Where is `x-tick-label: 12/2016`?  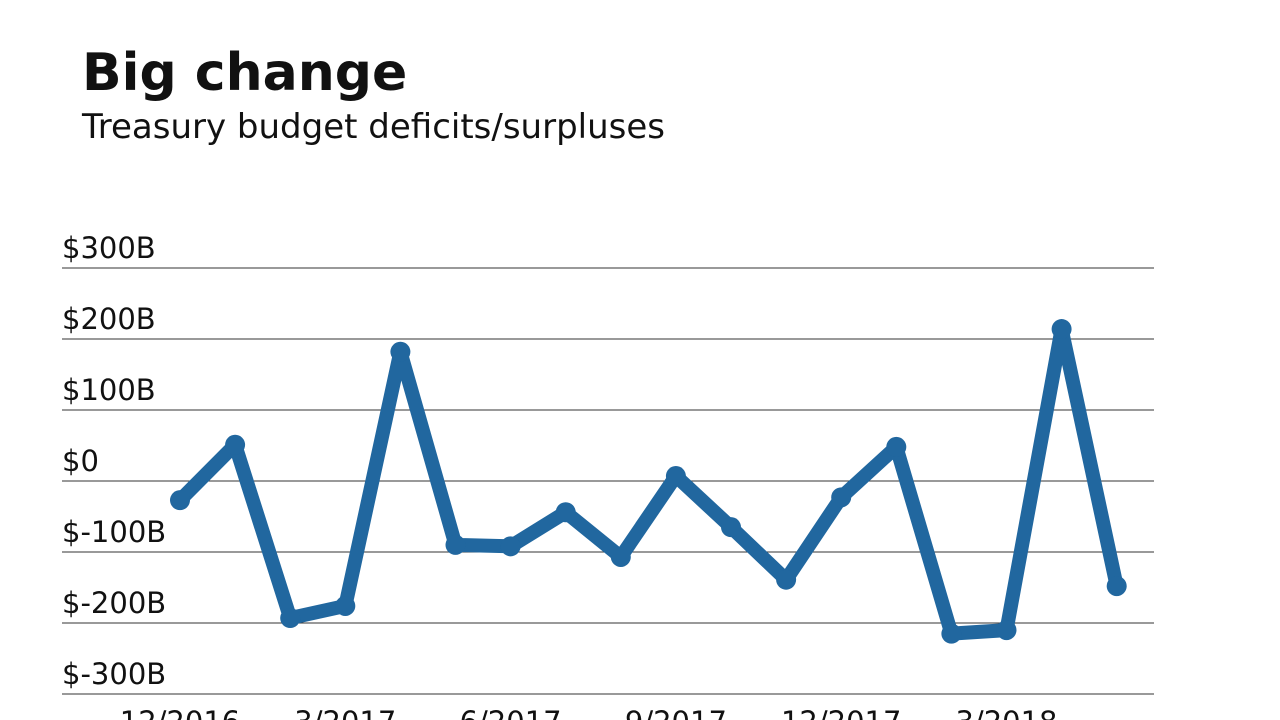
x-tick-label: 12/2016 is located at coordinates (180, 712).